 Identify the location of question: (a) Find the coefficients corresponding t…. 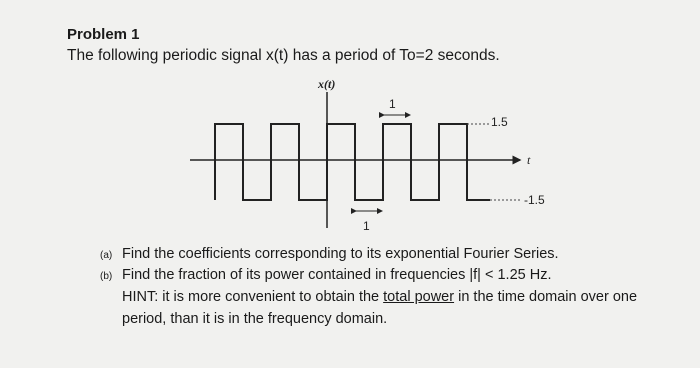
(329, 254).